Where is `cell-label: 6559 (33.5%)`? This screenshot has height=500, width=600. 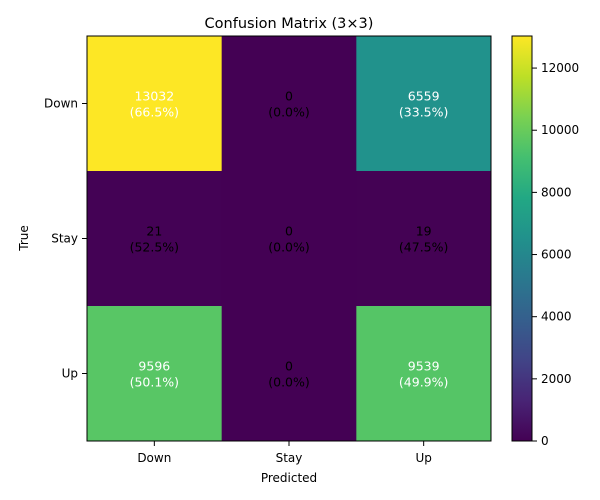
cell-label: 6559 (33.5%) is located at coordinates (423, 104).